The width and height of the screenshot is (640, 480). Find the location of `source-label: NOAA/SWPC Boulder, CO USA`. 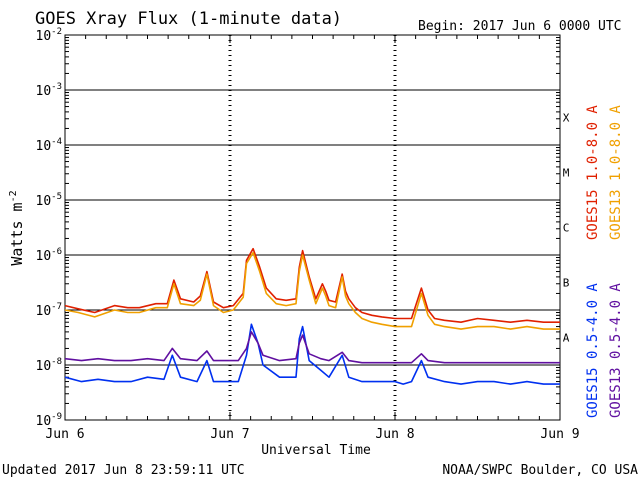

source-label: NOAA/SWPC Boulder, CO USA is located at coordinates (540, 470).